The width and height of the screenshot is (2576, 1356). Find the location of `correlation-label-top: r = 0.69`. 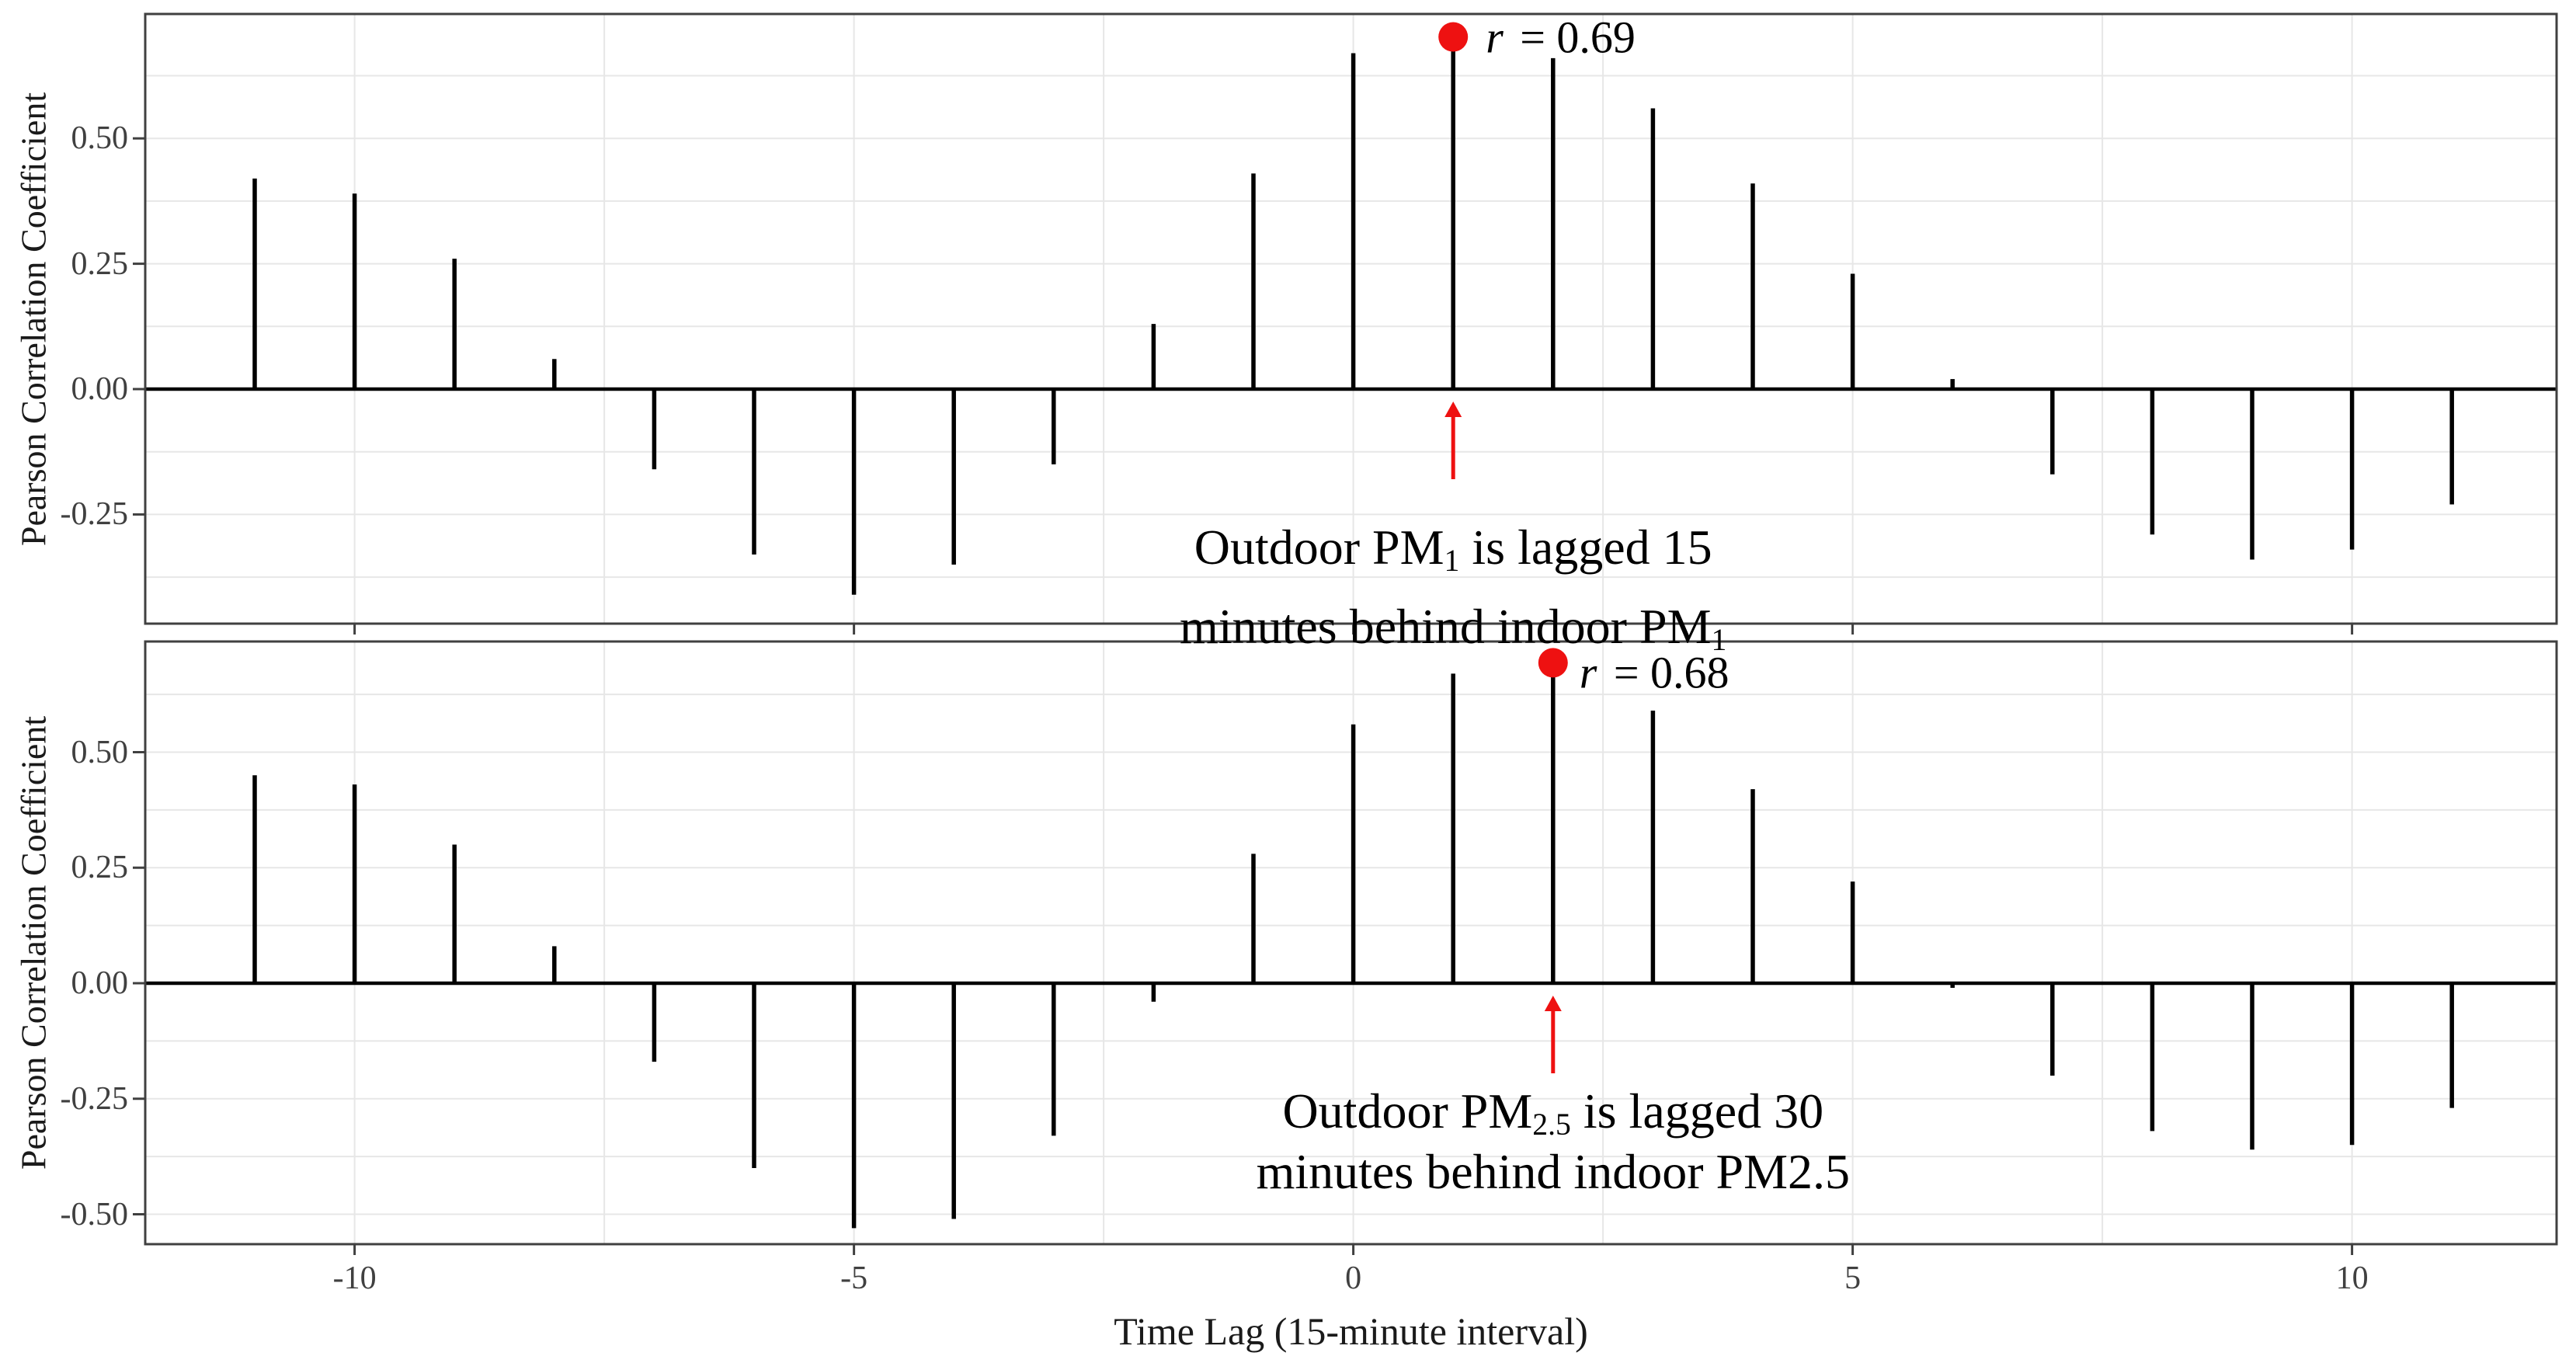

correlation-label-top: r = 0.69 is located at coordinates (1561, 37).